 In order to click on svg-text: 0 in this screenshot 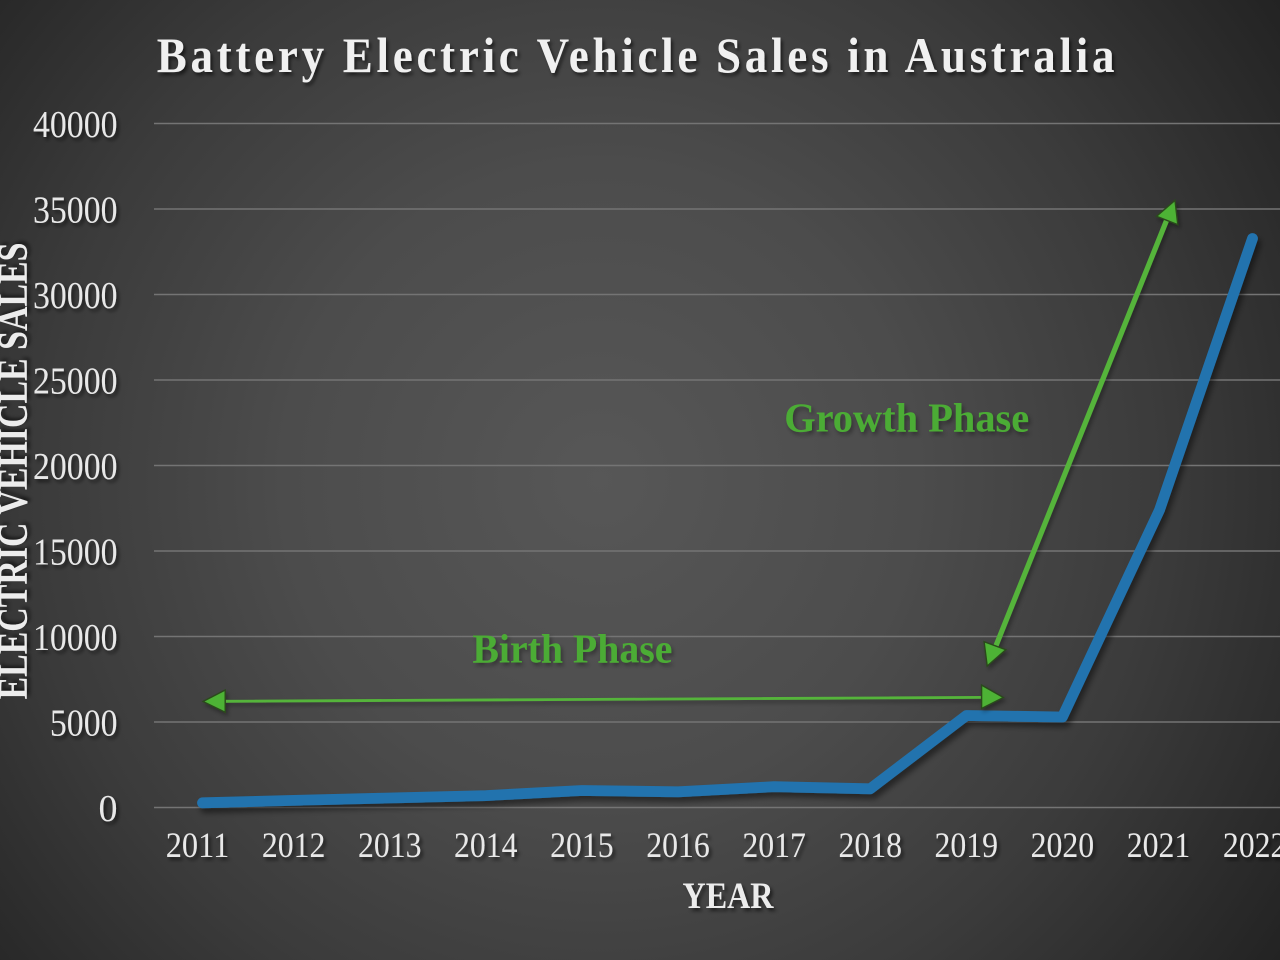, I will do `click(108, 809)`.